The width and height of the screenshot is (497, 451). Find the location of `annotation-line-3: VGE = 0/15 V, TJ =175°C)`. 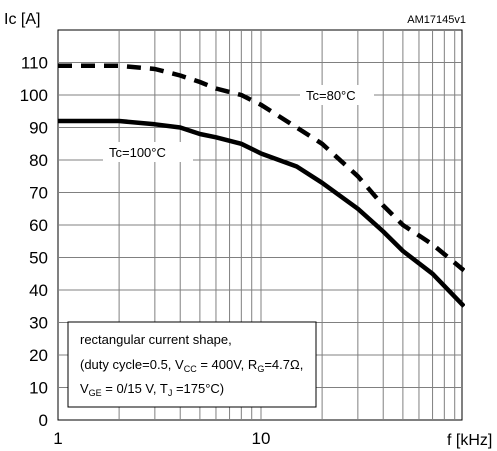

annotation-line-3: VGE = 0/15 V, TJ =175°C) is located at coordinates (152, 389).